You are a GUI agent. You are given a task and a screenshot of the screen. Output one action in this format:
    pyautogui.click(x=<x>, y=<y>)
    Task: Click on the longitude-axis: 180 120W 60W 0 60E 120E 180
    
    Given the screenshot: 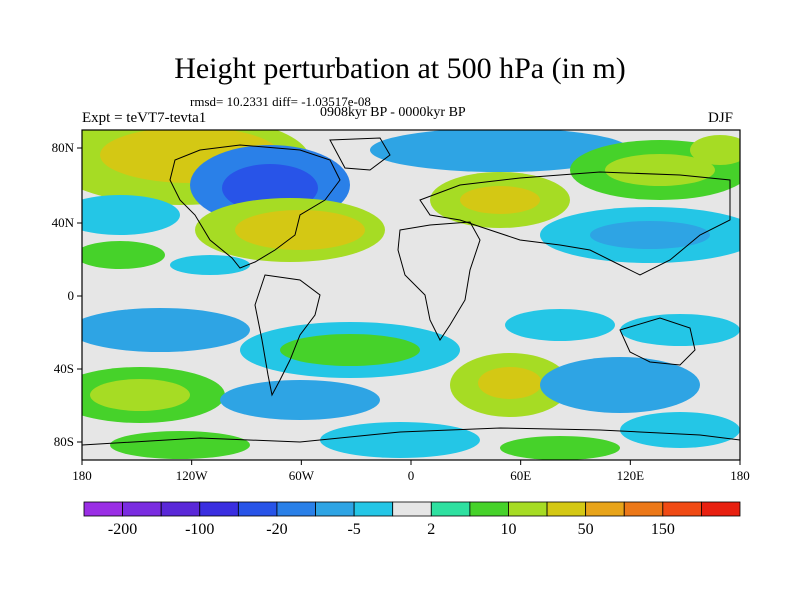 What is the action you would take?
    pyautogui.click(x=411, y=471)
    